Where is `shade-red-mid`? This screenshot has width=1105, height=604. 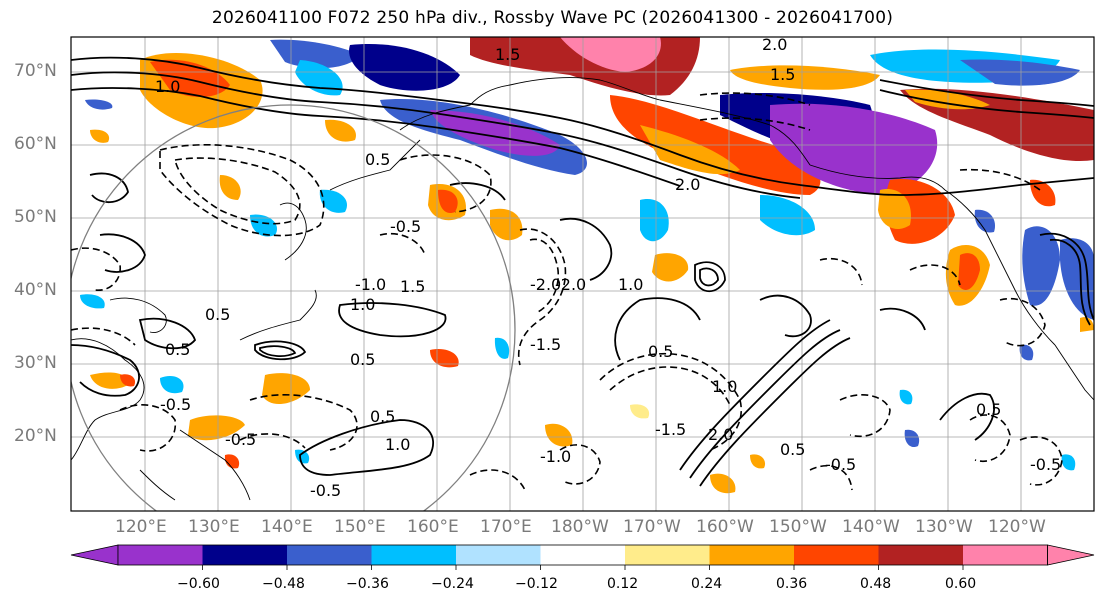 shade-red-mid is located at coordinates (448, 201).